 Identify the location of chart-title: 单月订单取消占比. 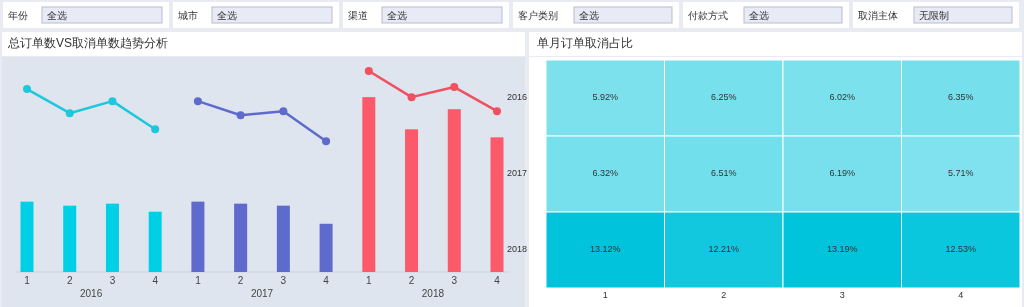
(585, 43).